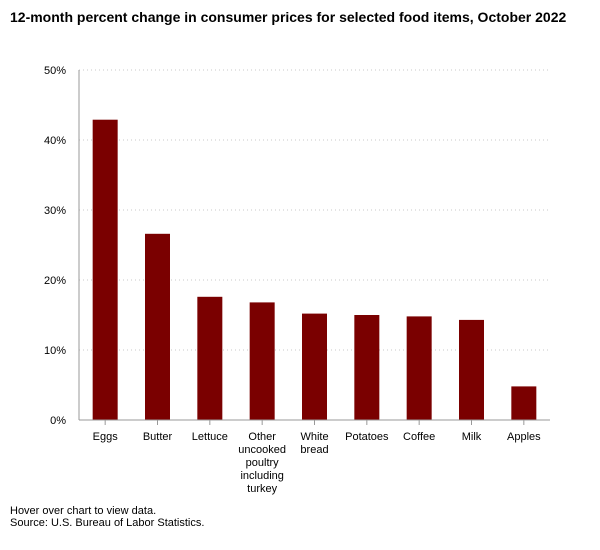 This screenshot has width=600, height=550. What do you see at coordinates (262, 450) in the screenshot?
I see `x-tick-label: uncooked` at bounding box center [262, 450].